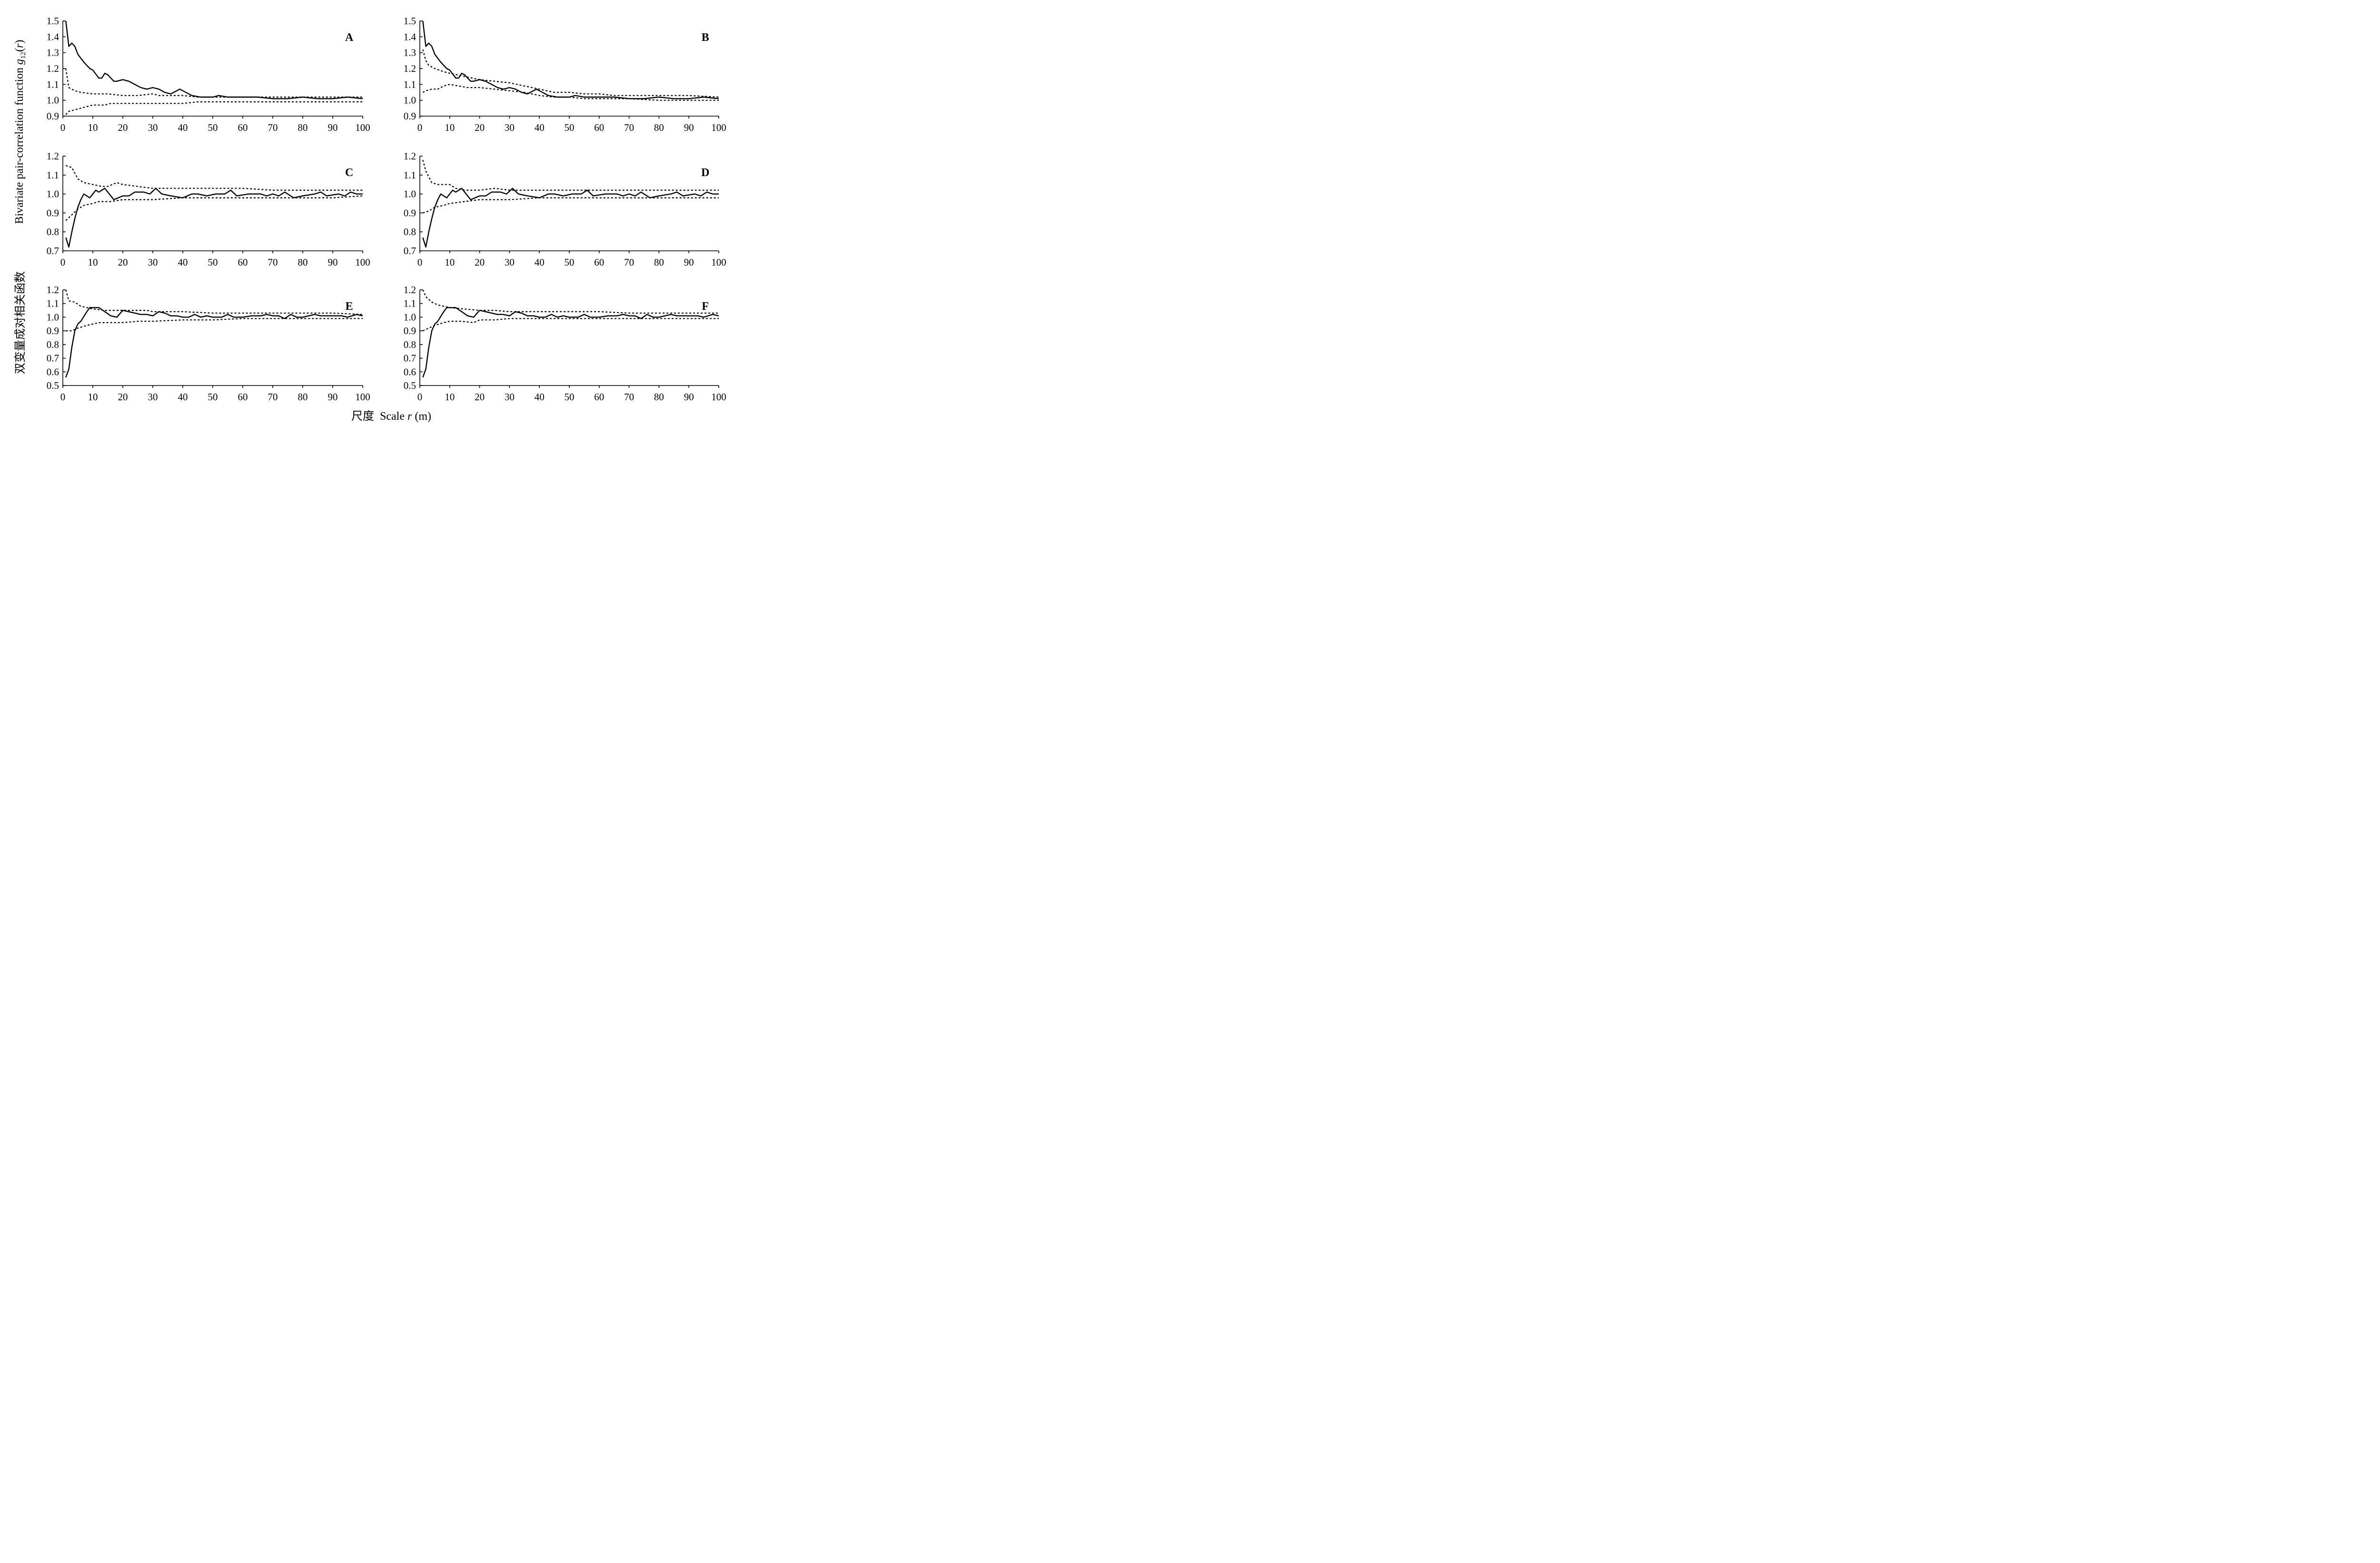 The width and height of the screenshot is (2380, 1563). Describe the element at coordinates (391, 416) in the screenshot. I see `x-axis-label: 尺度 Scale r (m)` at that location.